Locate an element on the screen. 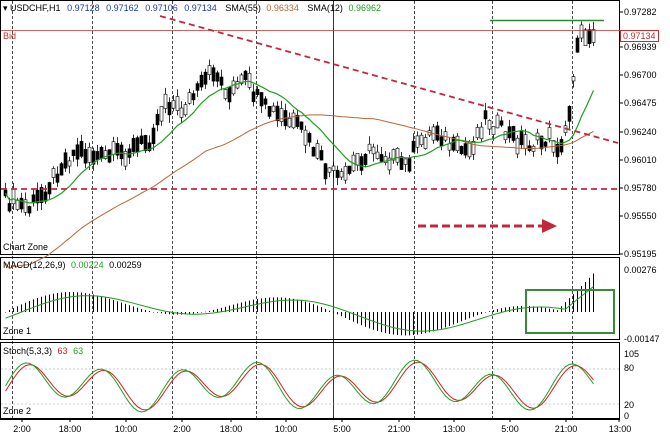  stoch-value-2: 63 is located at coordinates (78, 351).